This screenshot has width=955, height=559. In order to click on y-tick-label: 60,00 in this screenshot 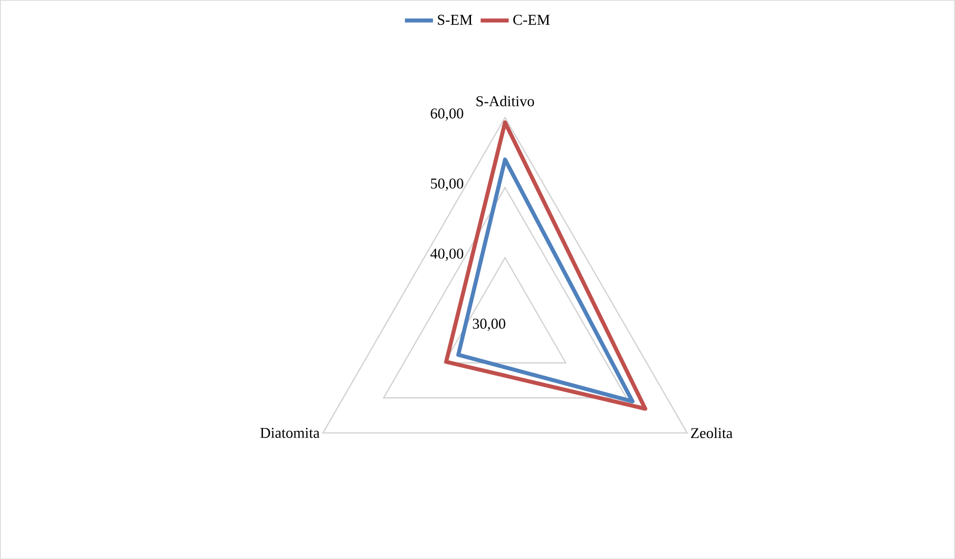, I will do `click(447, 114)`.